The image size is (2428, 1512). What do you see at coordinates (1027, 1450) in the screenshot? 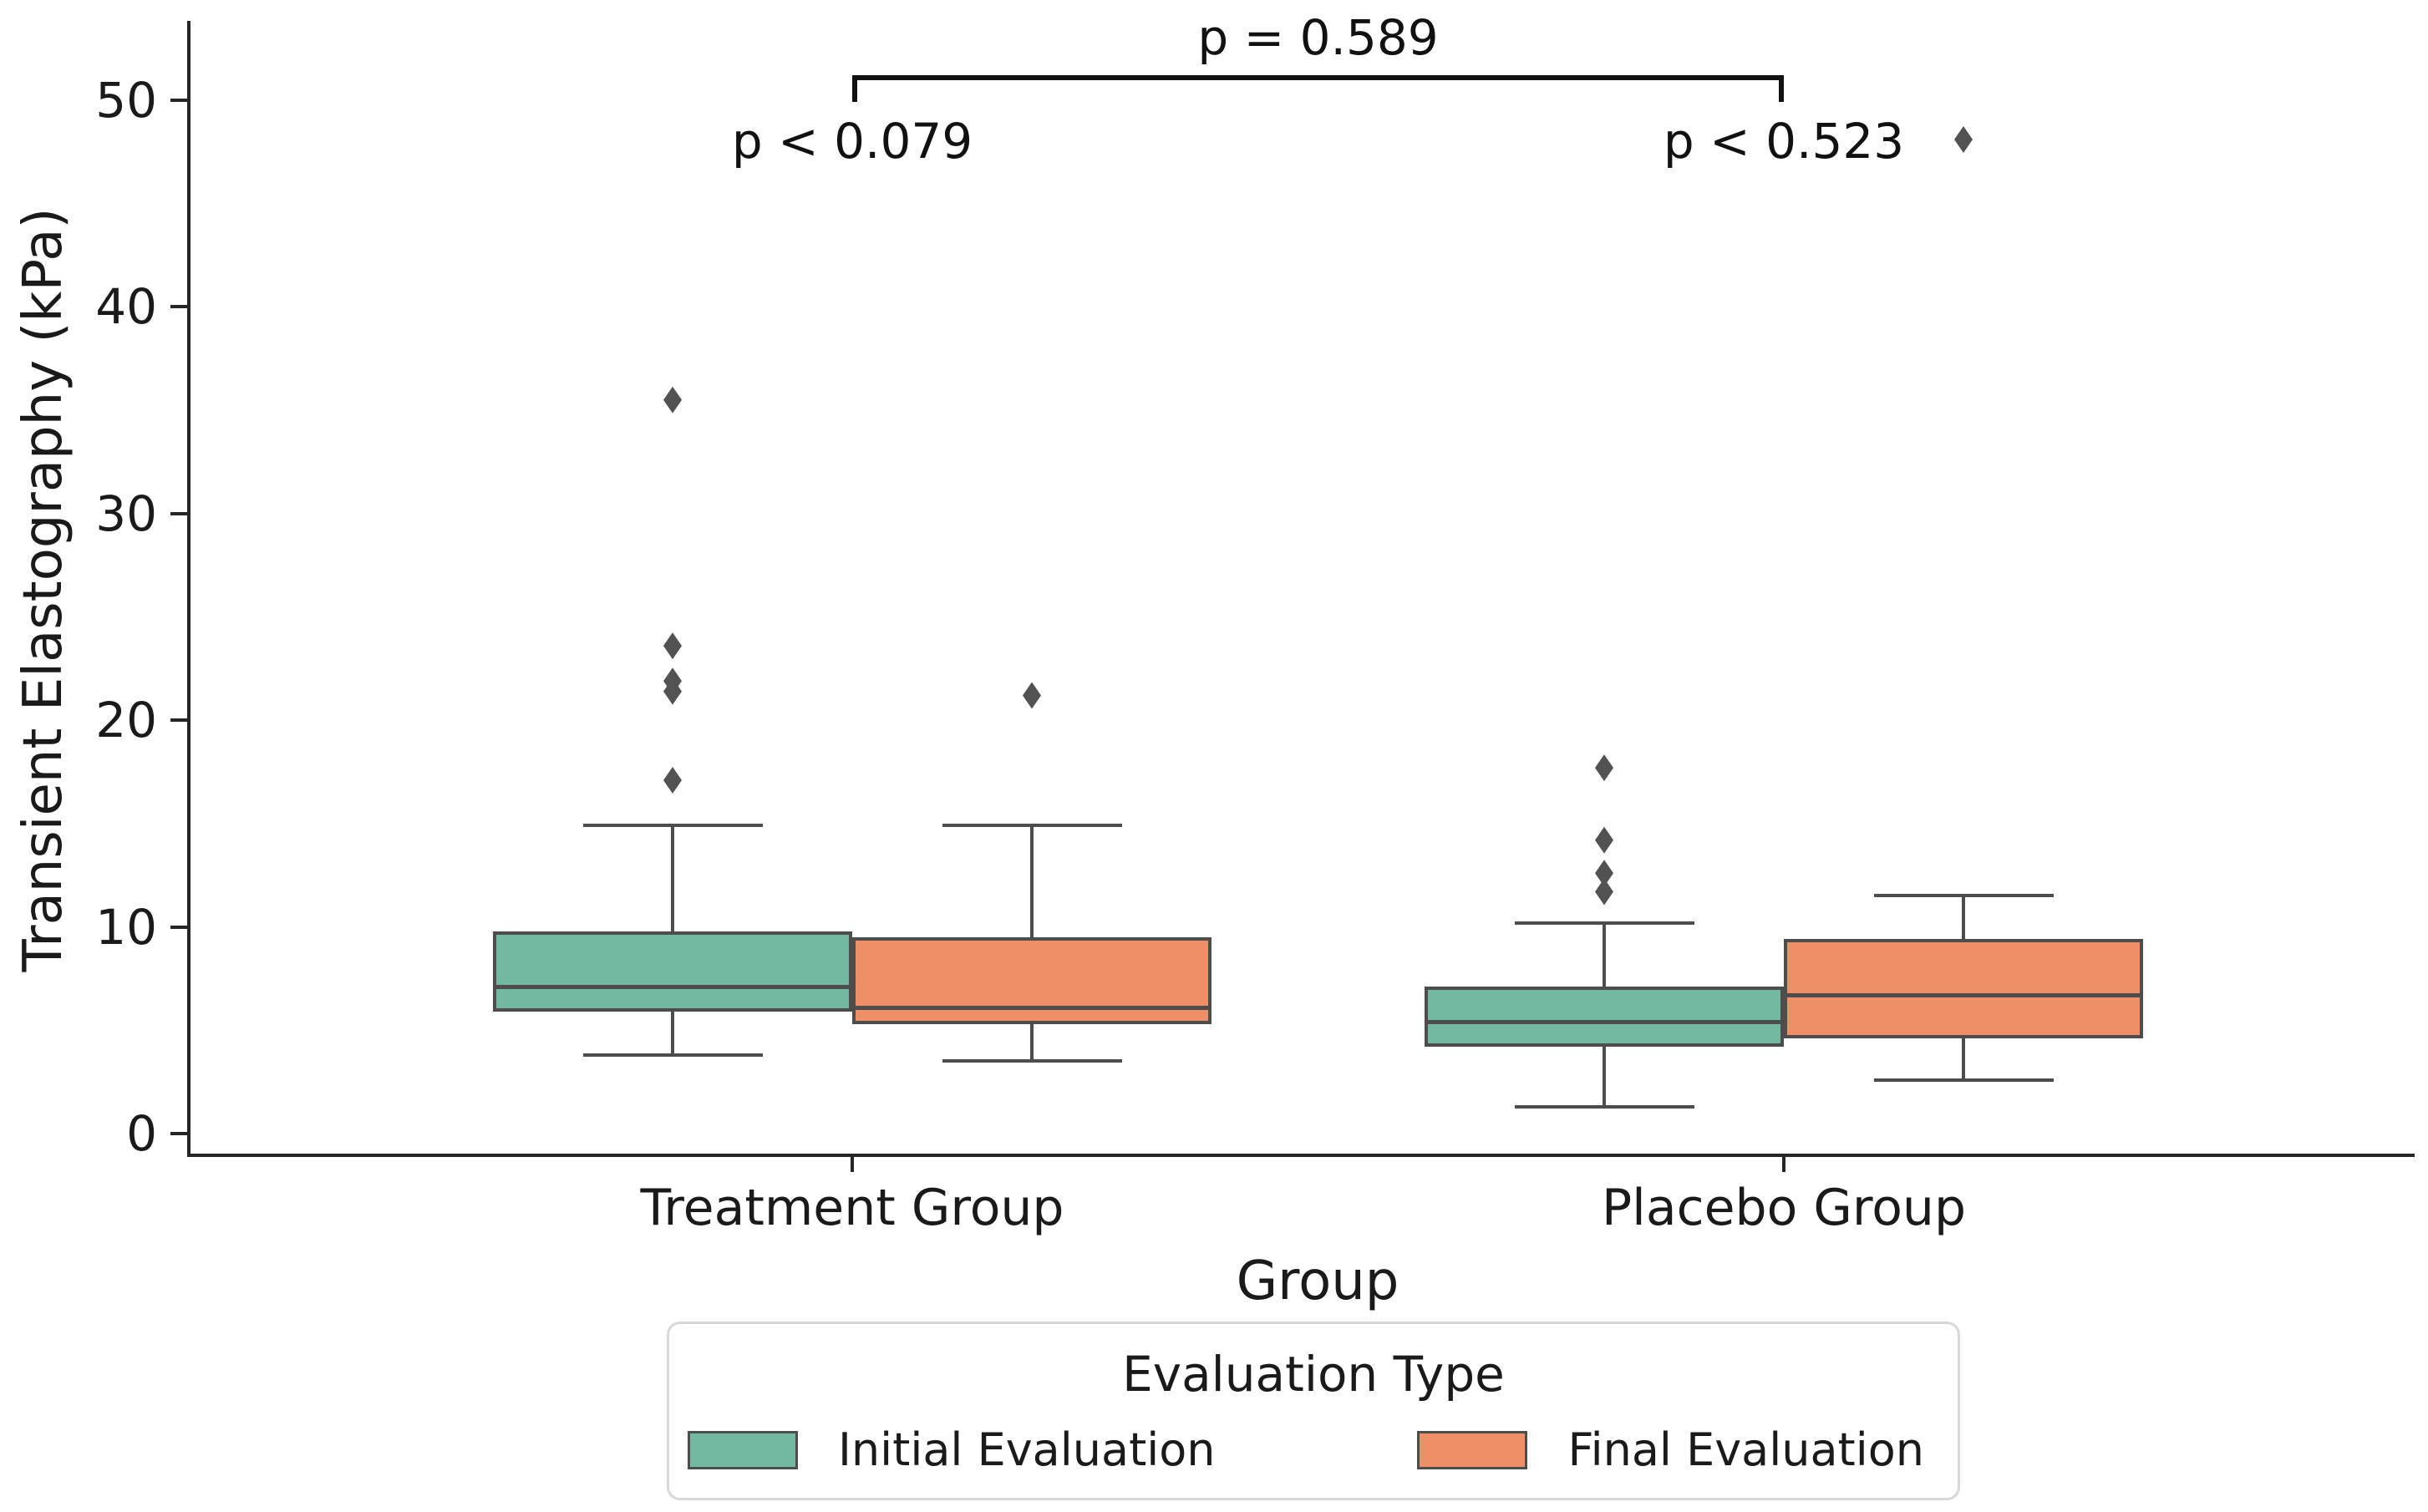
I see `legend-label-initial: Initial Evaluation` at bounding box center [1027, 1450].